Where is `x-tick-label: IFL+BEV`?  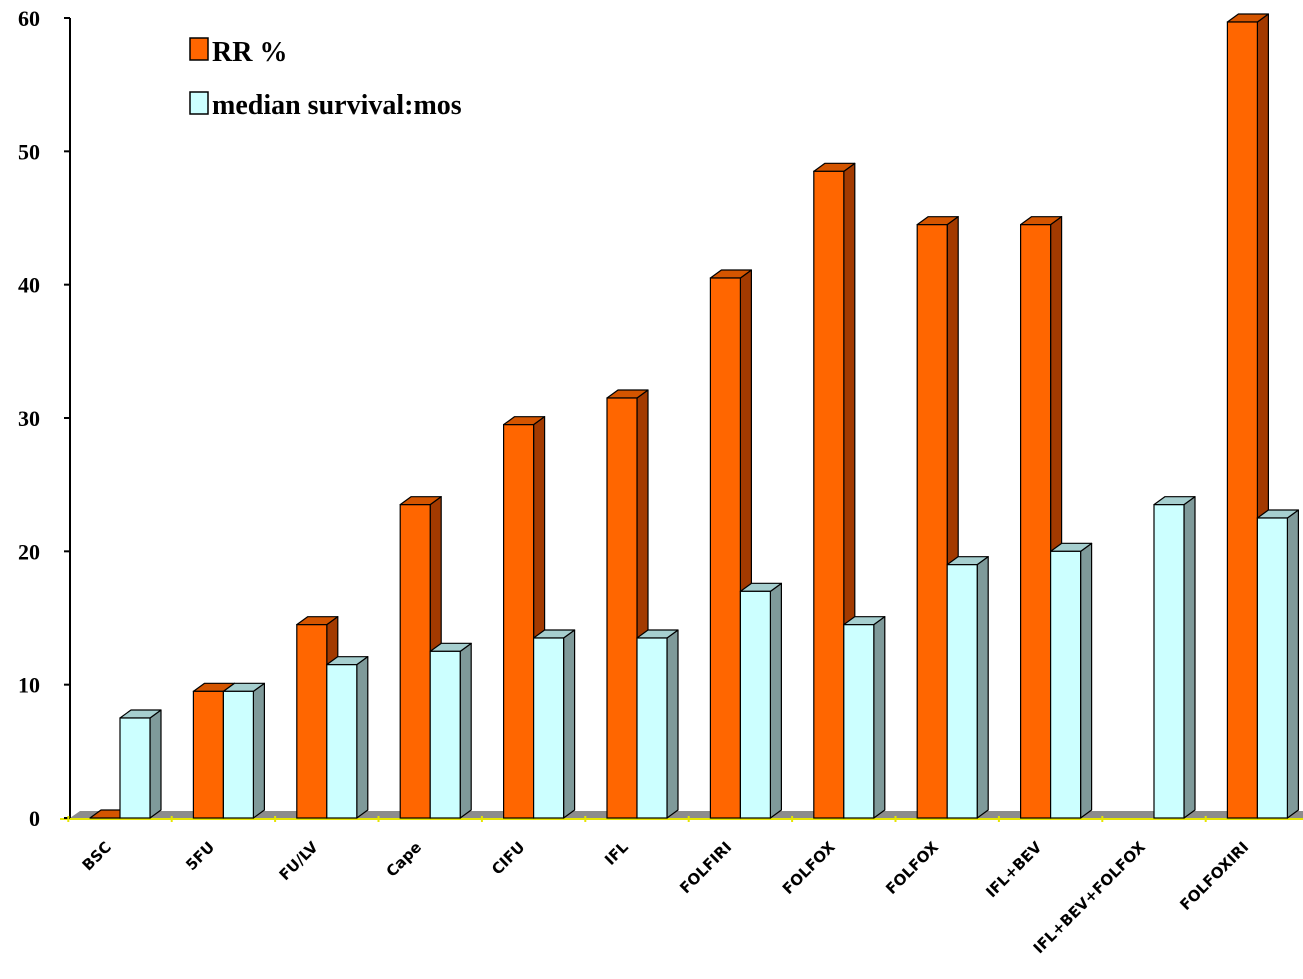
x-tick-label: IFL+BEV is located at coordinates (1013, 869).